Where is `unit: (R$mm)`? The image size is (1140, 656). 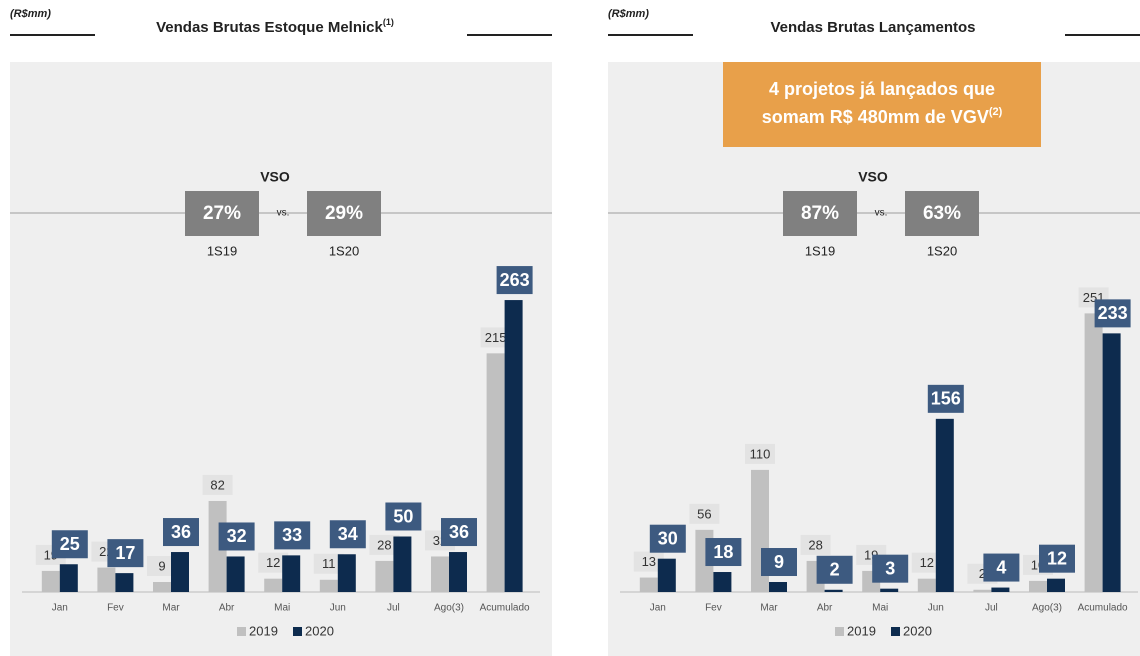
unit: (R$mm) is located at coordinates (628, 14).